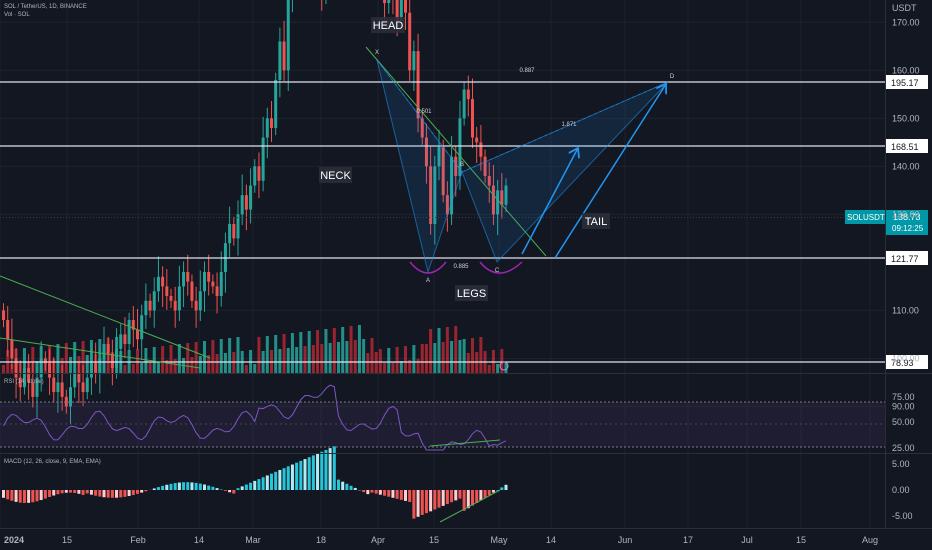 The height and width of the screenshot is (550, 932). Describe the element at coordinates (255, 484) in the screenshot. I see `macd-pane: MACD (12, 26, close, 9, EMA, EMA)` at that location.